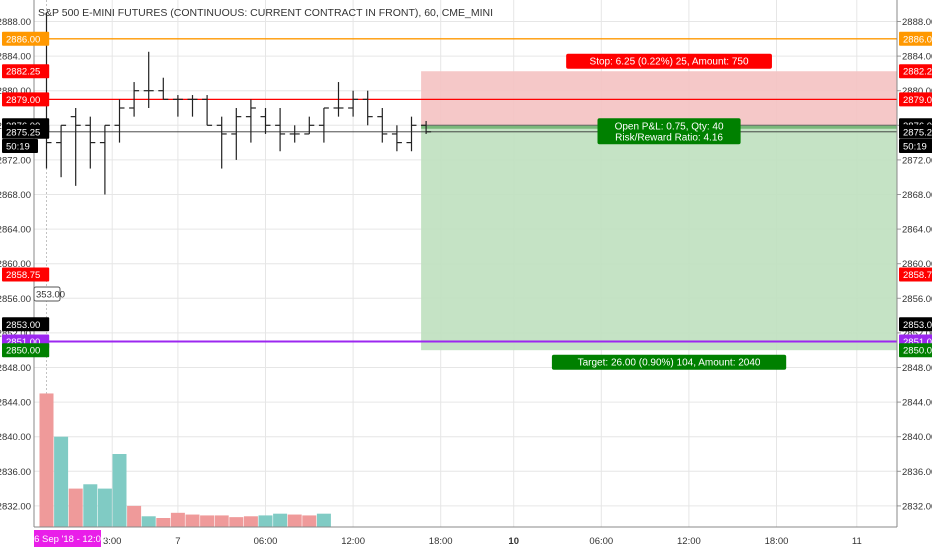  I want to click on price-label-right: 2850.00, so click(915, 350).